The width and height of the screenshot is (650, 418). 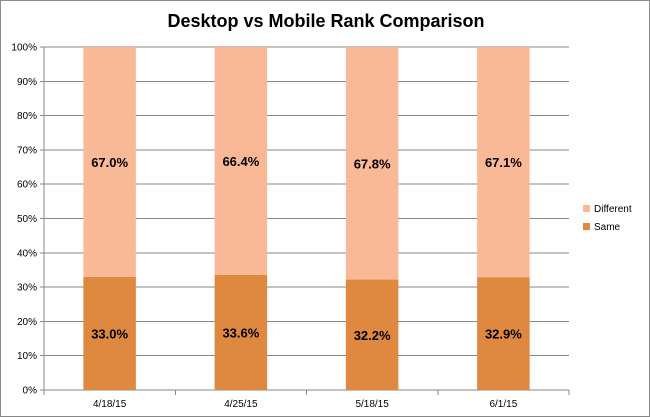 What do you see at coordinates (27, 82) in the screenshot?
I see `y-tick-label: 90%` at bounding box center [27, 82].